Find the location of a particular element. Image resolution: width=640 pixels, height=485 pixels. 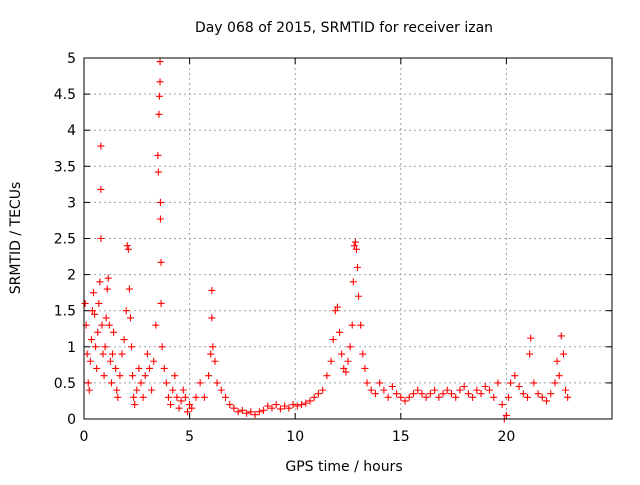

y-tick-labels: 0 0.5 1 1.5 2 2.5 3 3.5 4 4.5 5 is located at coordinates (65, 239).